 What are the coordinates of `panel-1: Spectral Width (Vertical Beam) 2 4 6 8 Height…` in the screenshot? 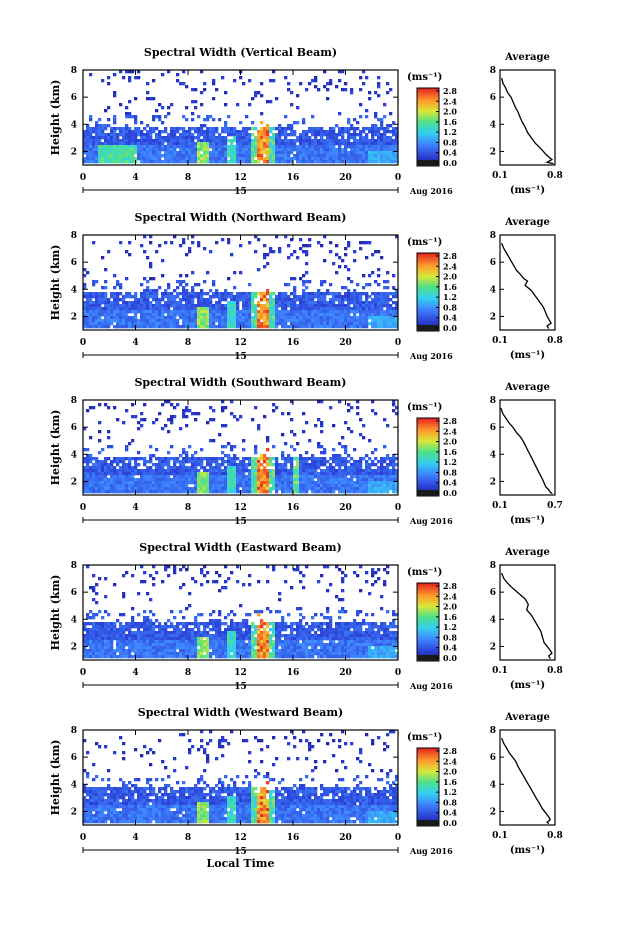 It's located at (306, 121).